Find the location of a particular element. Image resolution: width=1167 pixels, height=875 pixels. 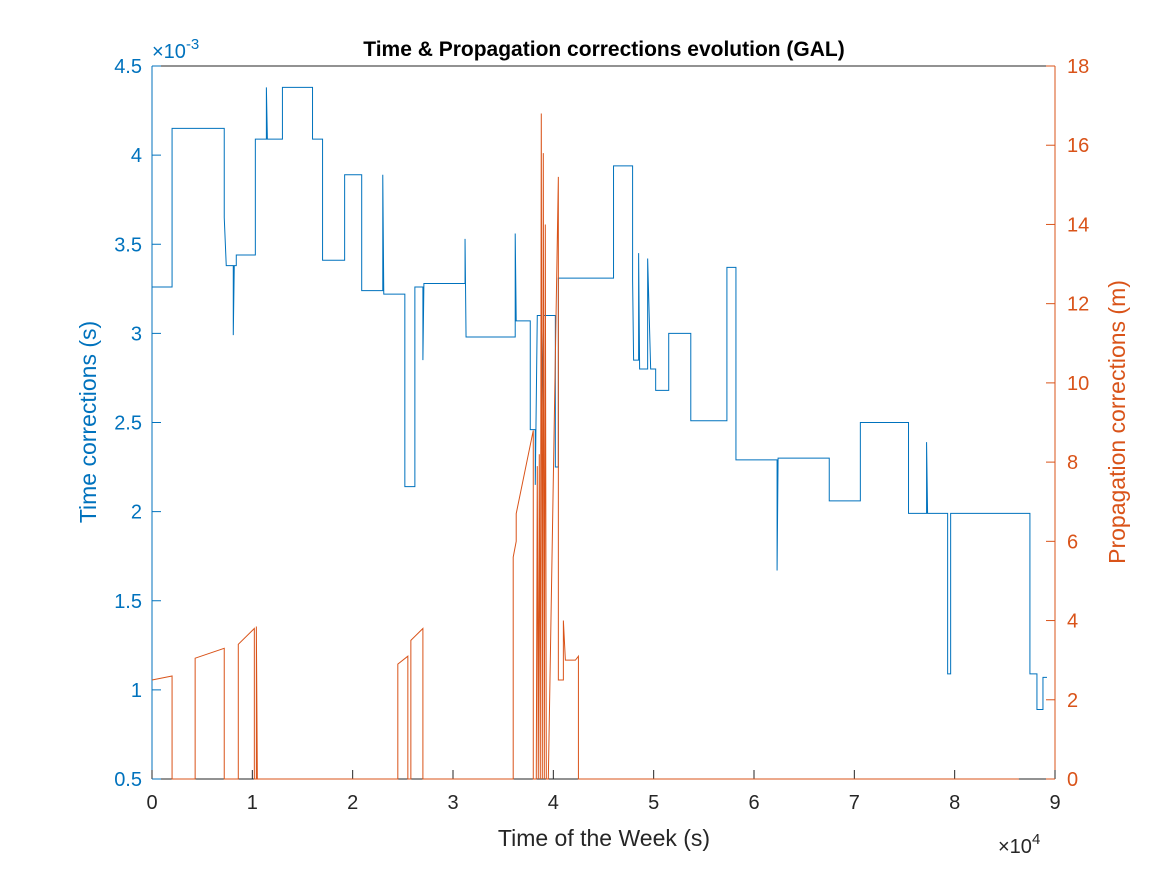

x-tick-label: 8 is located at coordinates (954, 803).